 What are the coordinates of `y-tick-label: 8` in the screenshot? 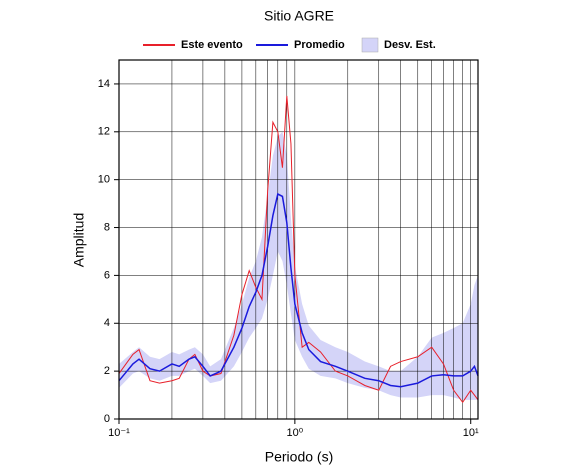 It's located at (107, 227).